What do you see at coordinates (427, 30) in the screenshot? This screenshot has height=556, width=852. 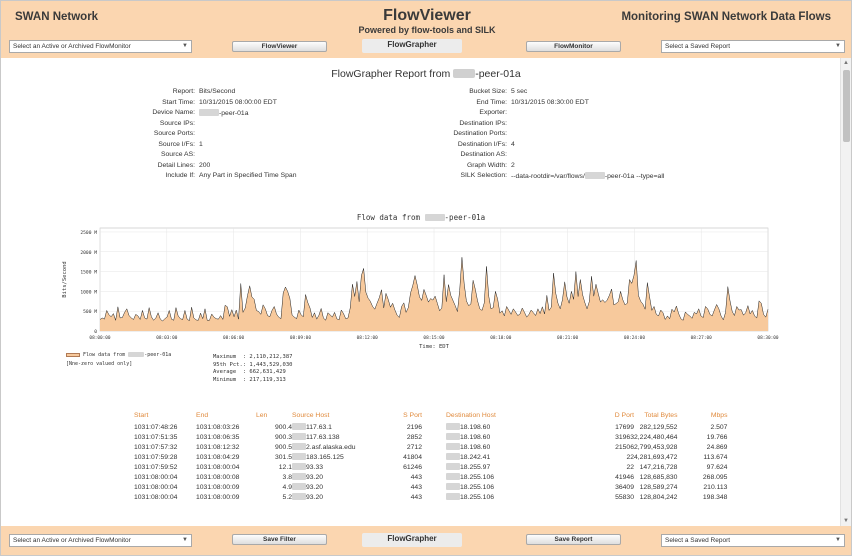 I see `app-subtitle: Powered by flow-tools and SILK` at bounding box center [427, 30].